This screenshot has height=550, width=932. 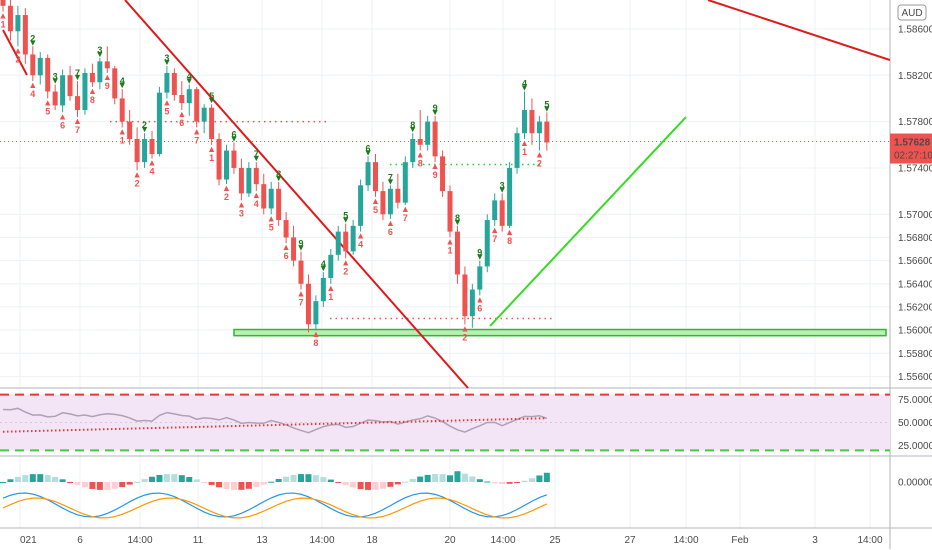 What do you see at coordinates (915, 284) in the screenshot?
I see `price-tick-label: 1.56400` at bounding box center [915, 284].